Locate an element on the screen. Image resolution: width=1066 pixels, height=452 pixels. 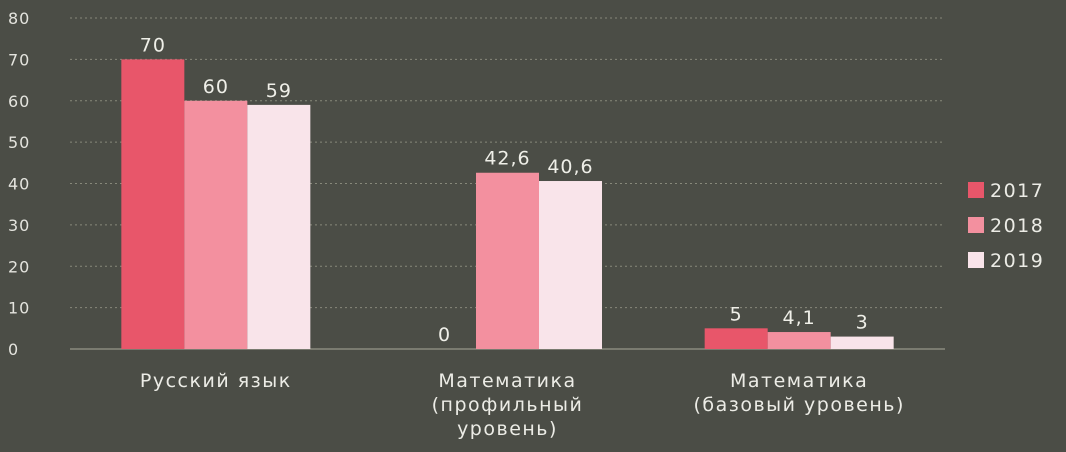
data-label: 42,6 is located at coordinates (507, 159).